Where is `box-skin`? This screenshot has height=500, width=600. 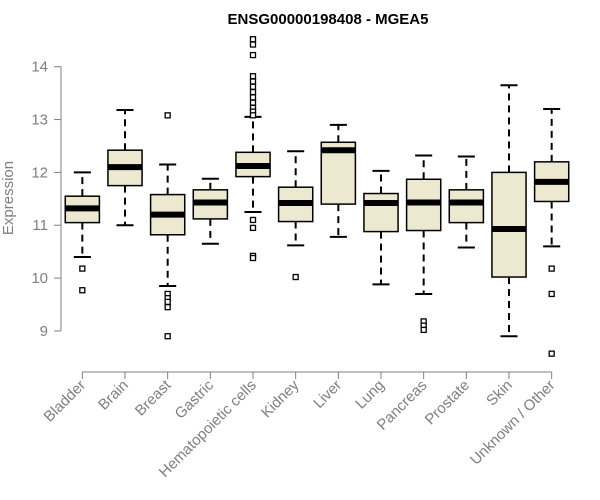
box-skin is located at coordinates (509, 211).